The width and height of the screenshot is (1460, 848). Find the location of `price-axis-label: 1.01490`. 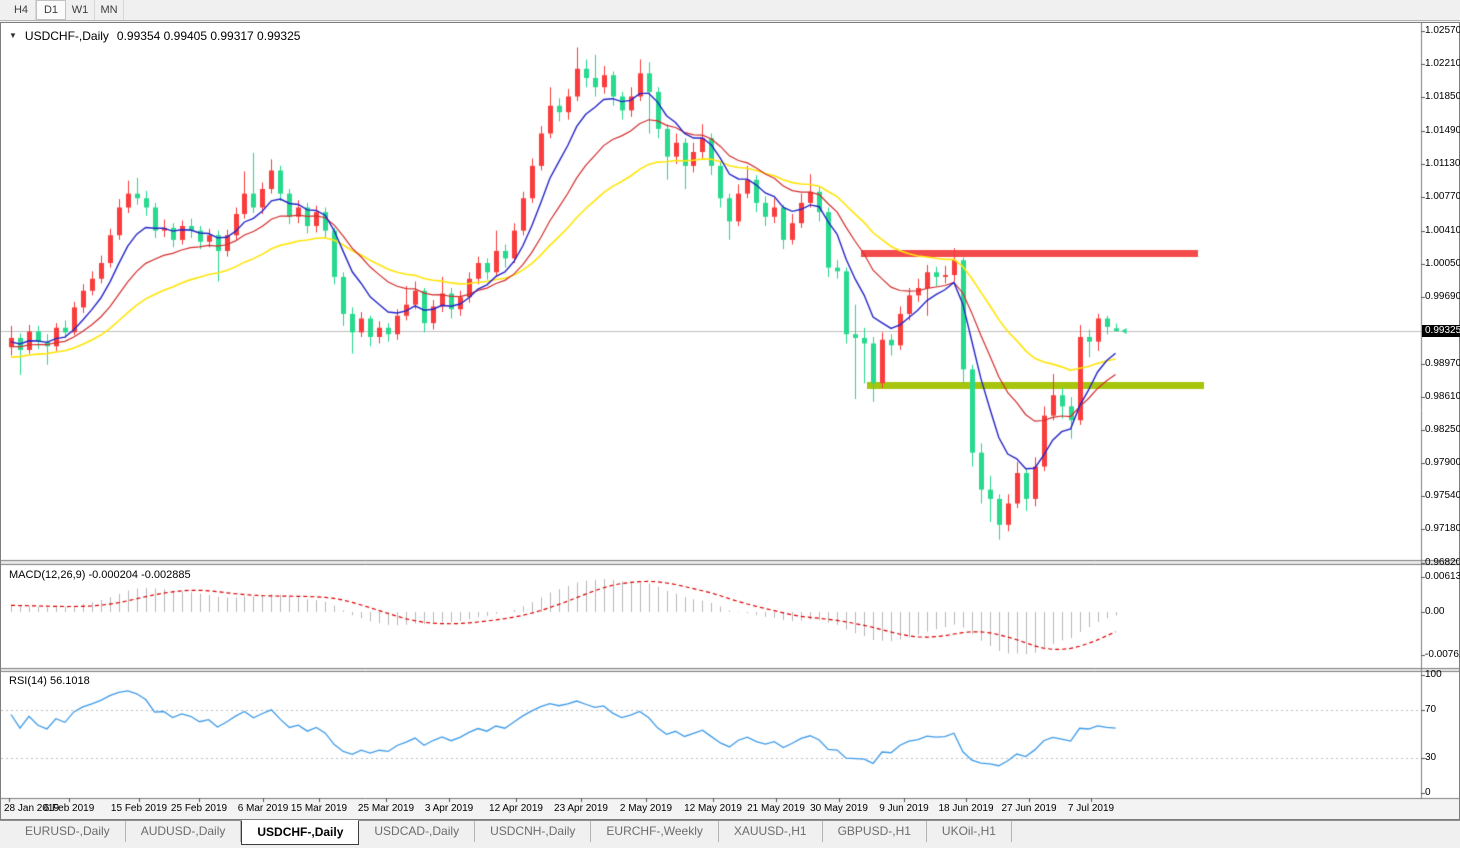

price-axis-label: 1.01490 is located at coordinates (1442, 130).